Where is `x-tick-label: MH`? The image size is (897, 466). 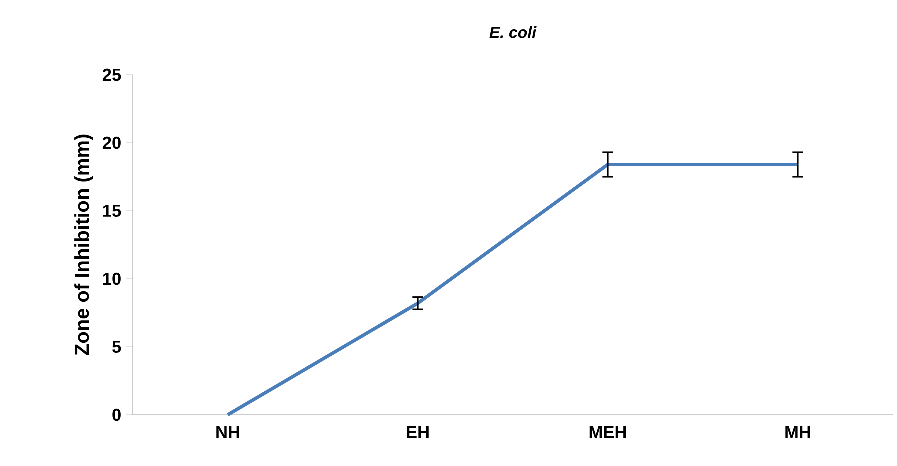
x-tick-label: MH is located at coordinates (798, 432).